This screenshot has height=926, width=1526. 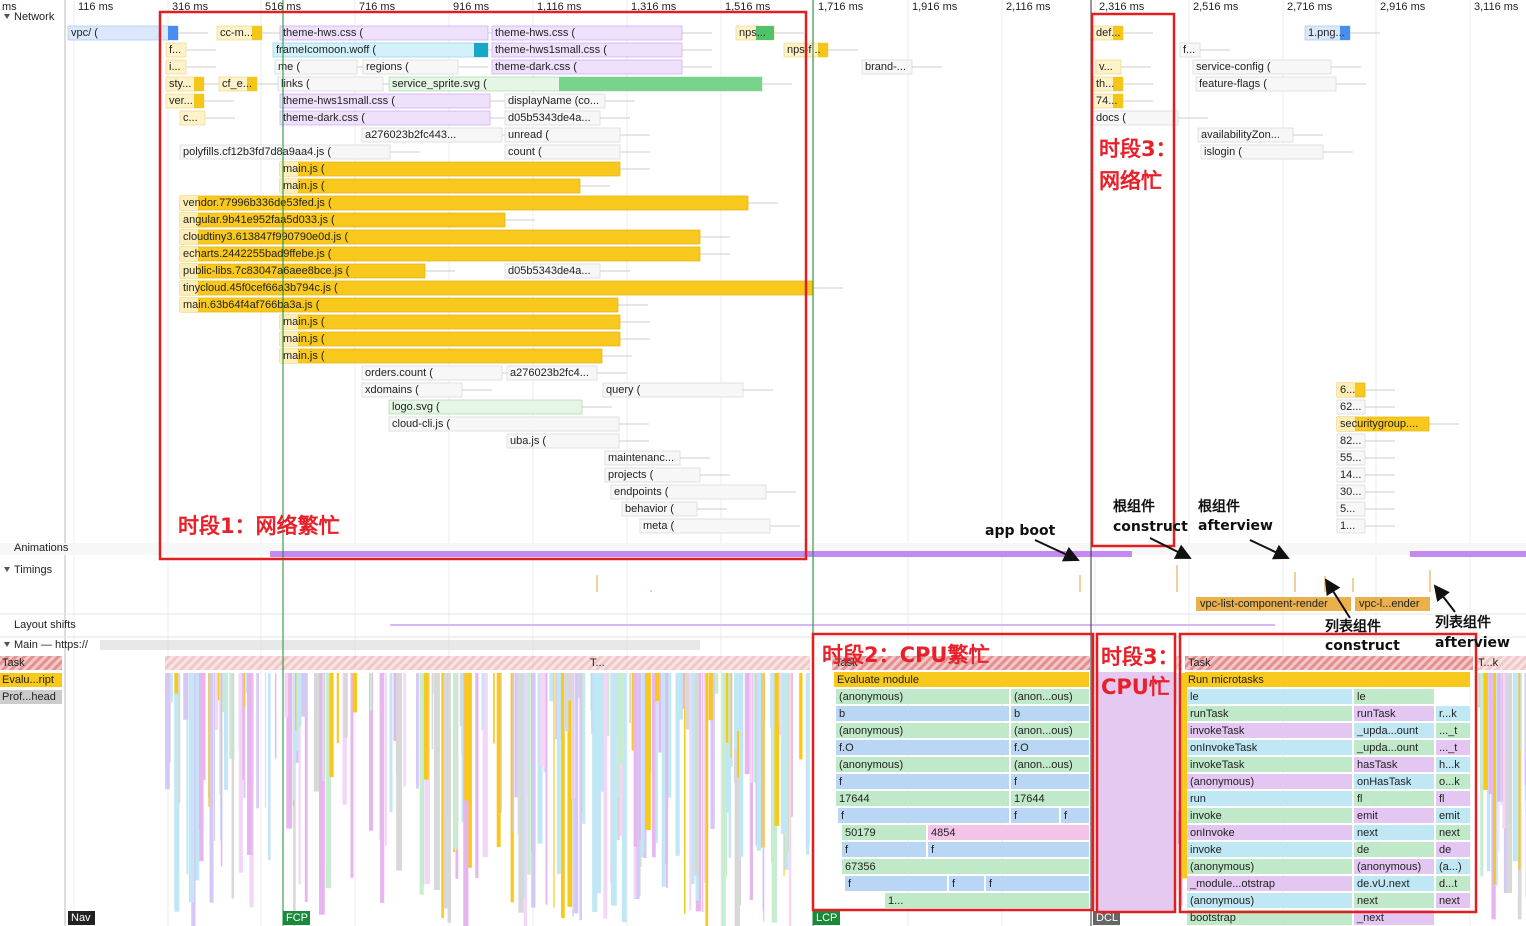 I want to click on track-label: Timings, so click(x=33, y=570).